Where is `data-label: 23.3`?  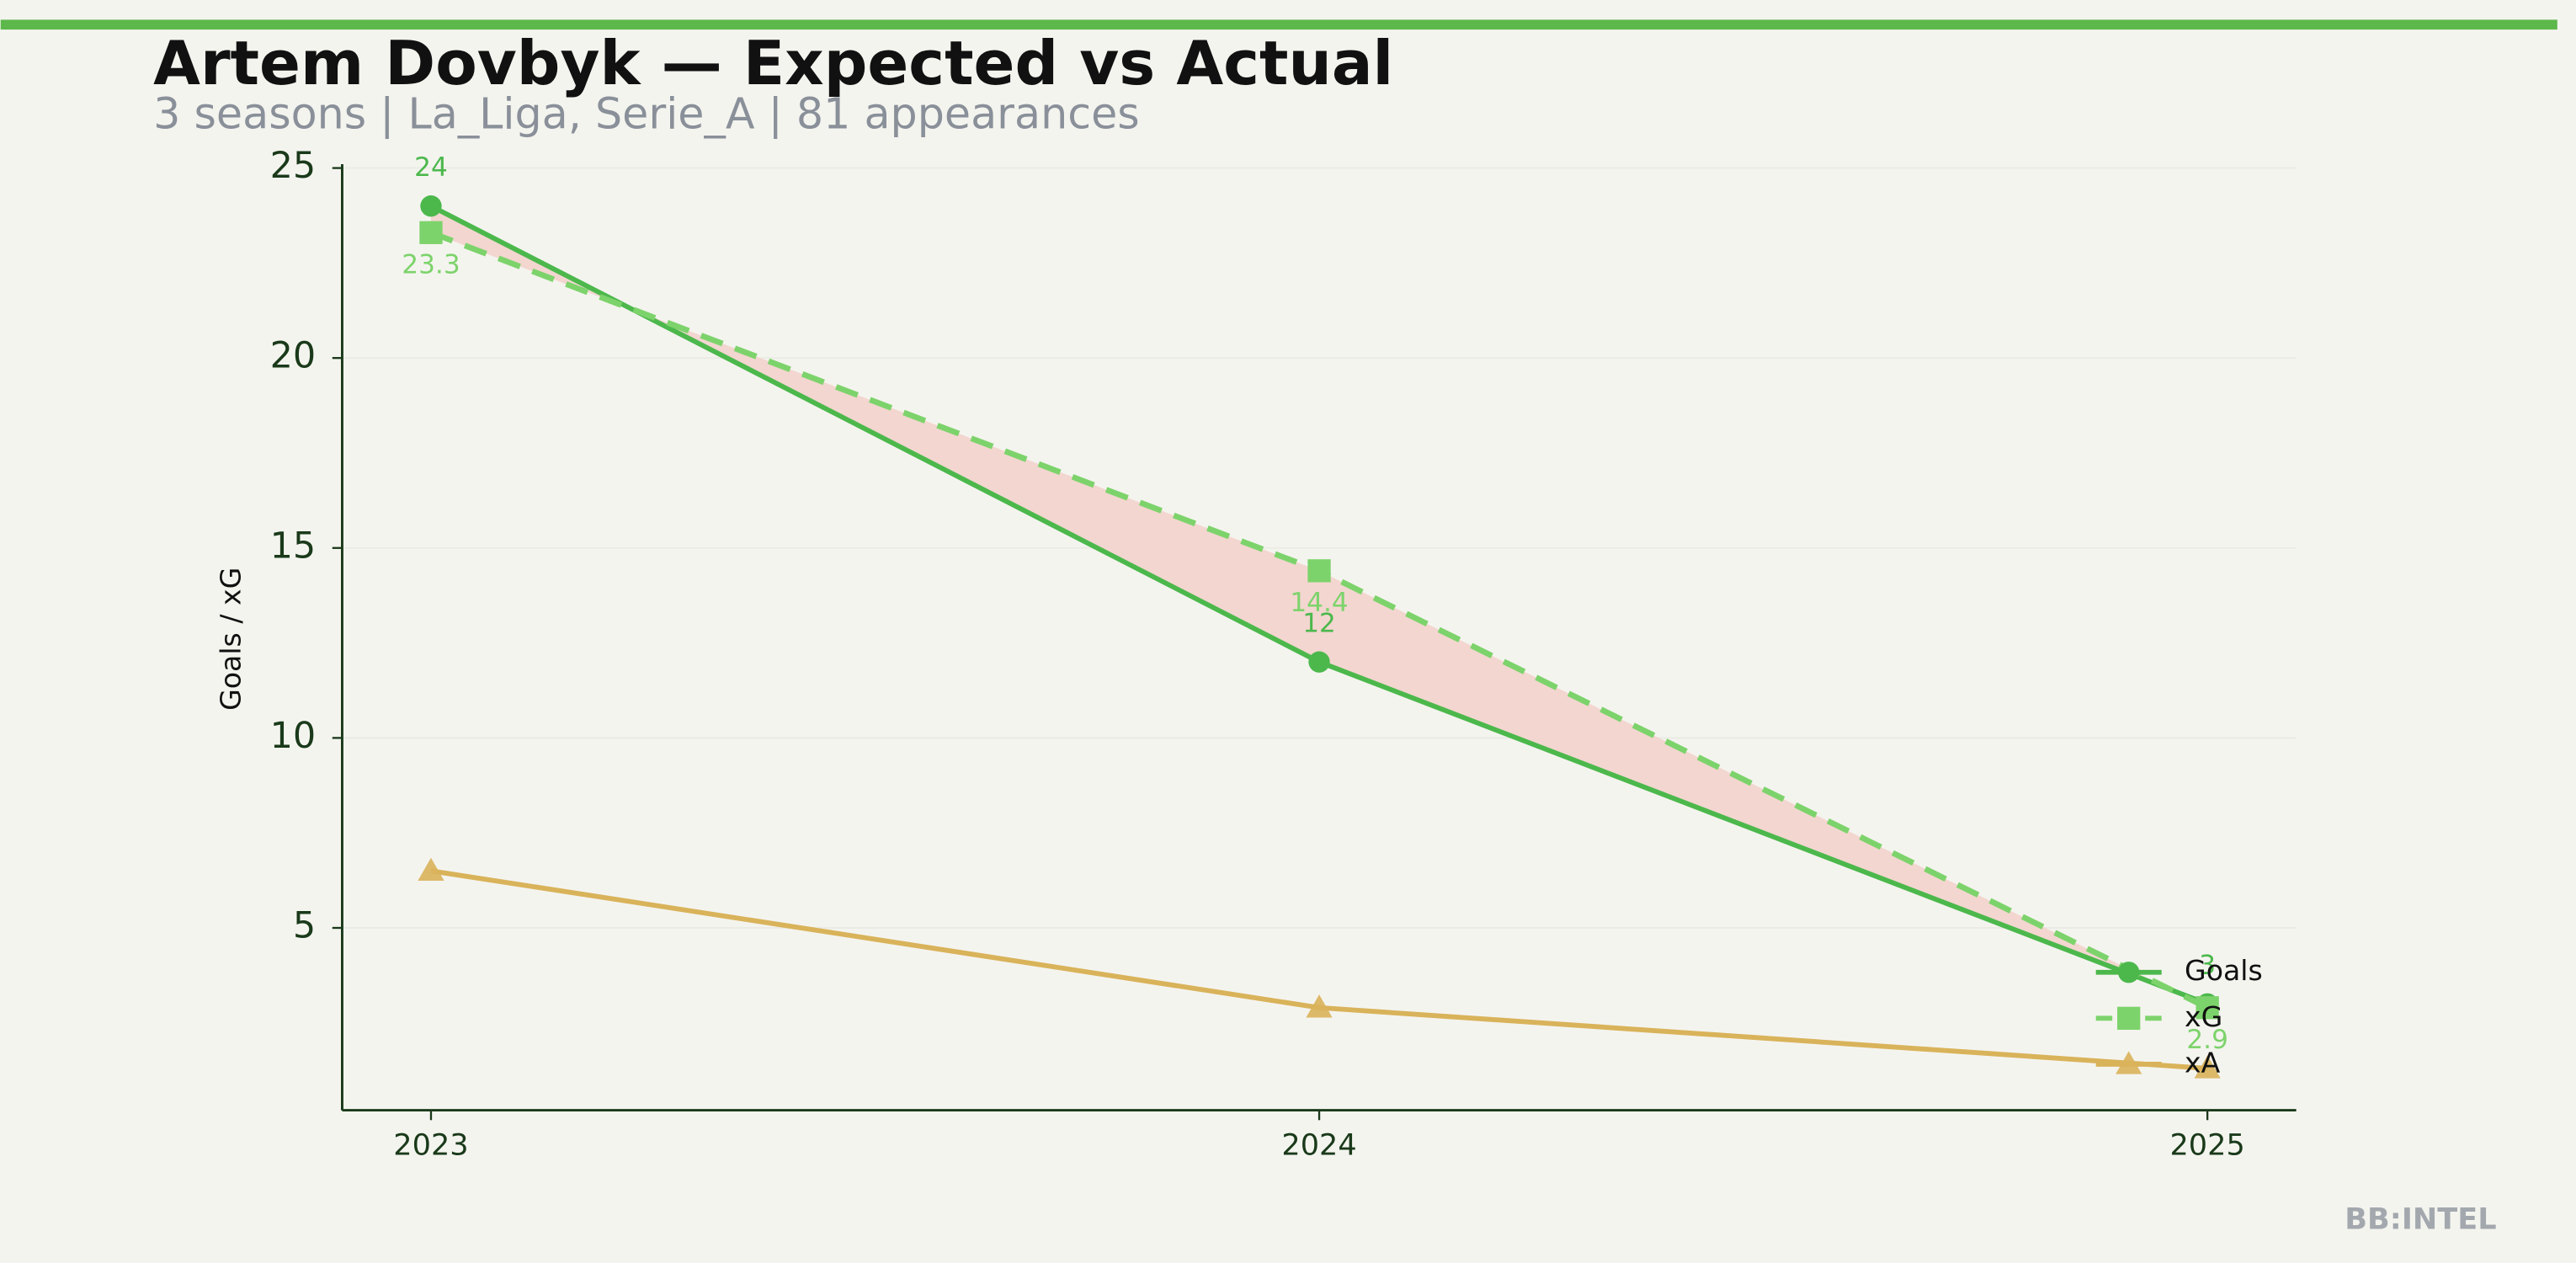 data-label: 23.3 is located at coordinates (431, 264).